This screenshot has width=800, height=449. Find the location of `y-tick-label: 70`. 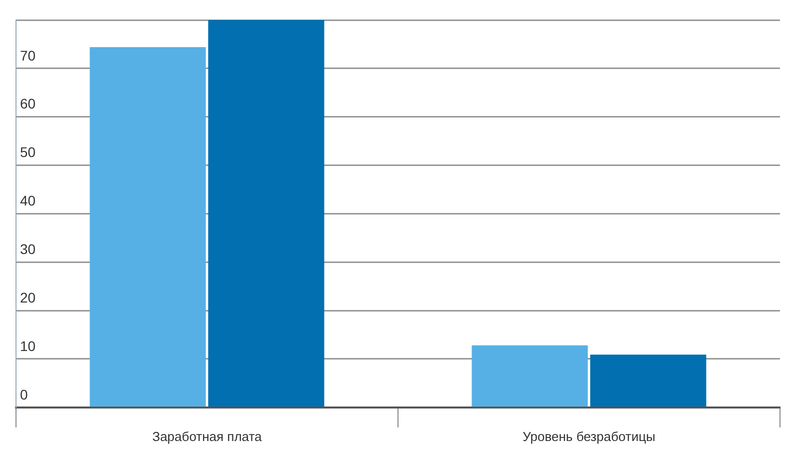

y-tick-label: 70 is located at coordinates (28, 55).